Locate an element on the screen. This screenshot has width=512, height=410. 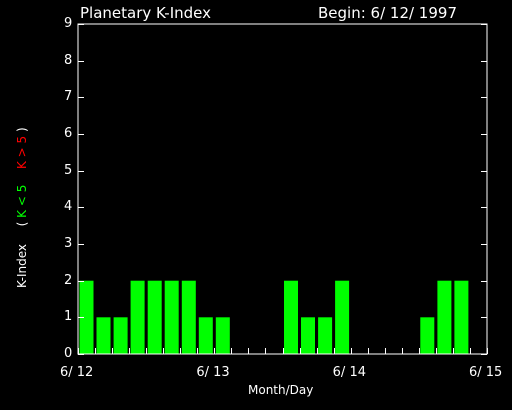
y-tick-label: 1 is located at coordinates (68, 317).